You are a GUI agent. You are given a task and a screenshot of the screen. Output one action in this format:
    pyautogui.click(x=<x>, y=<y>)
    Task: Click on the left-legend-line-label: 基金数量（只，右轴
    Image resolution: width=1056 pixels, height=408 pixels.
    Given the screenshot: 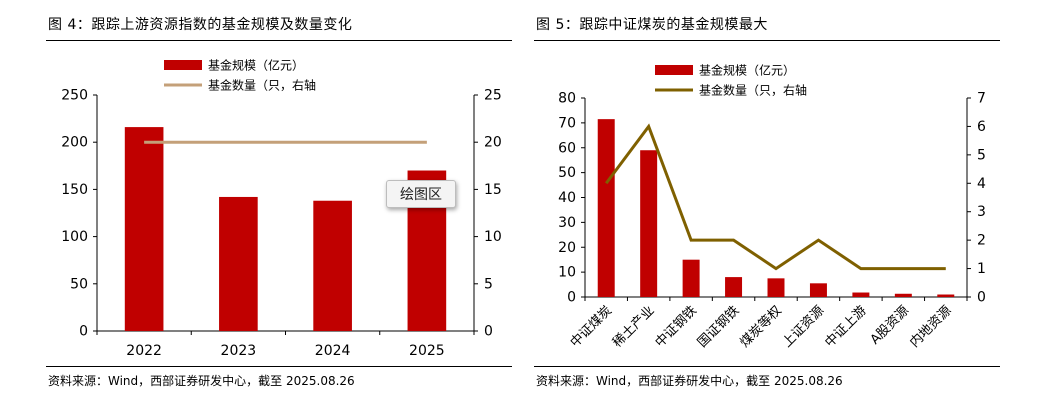 What is the action you would take?
    pyautogui.click(x=262, y=85)
    